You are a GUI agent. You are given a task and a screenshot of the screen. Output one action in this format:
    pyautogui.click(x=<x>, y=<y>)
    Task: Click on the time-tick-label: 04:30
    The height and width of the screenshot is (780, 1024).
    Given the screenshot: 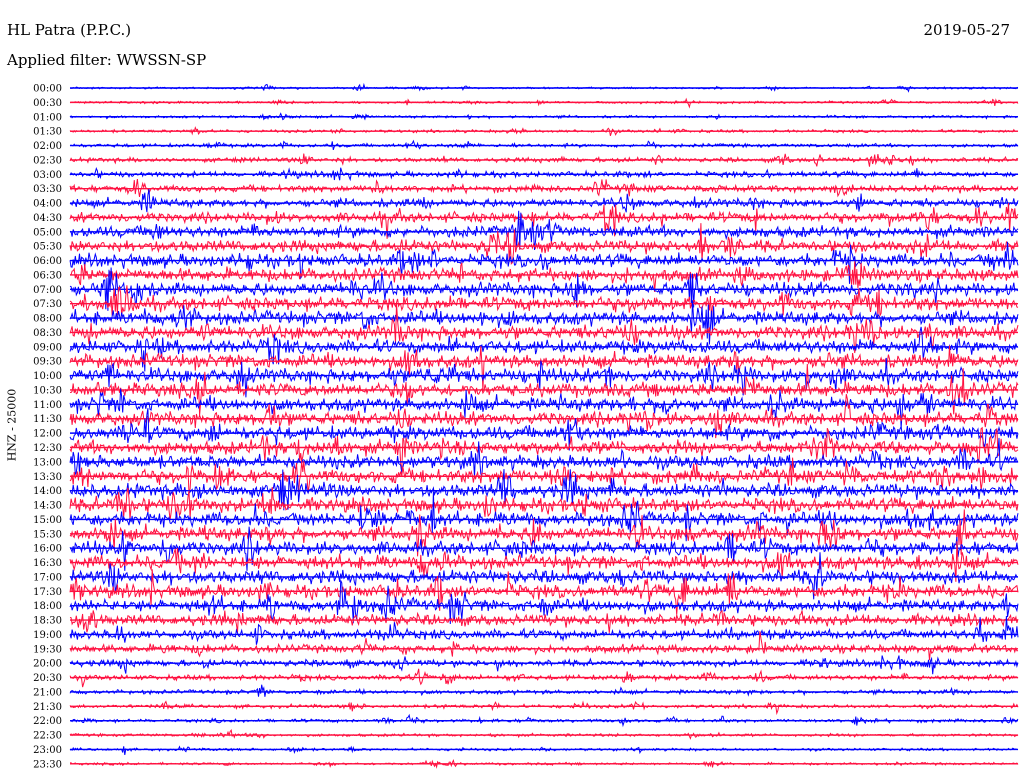 What is the action you would take?
    pyautogui.click(x=47, y=218)
    